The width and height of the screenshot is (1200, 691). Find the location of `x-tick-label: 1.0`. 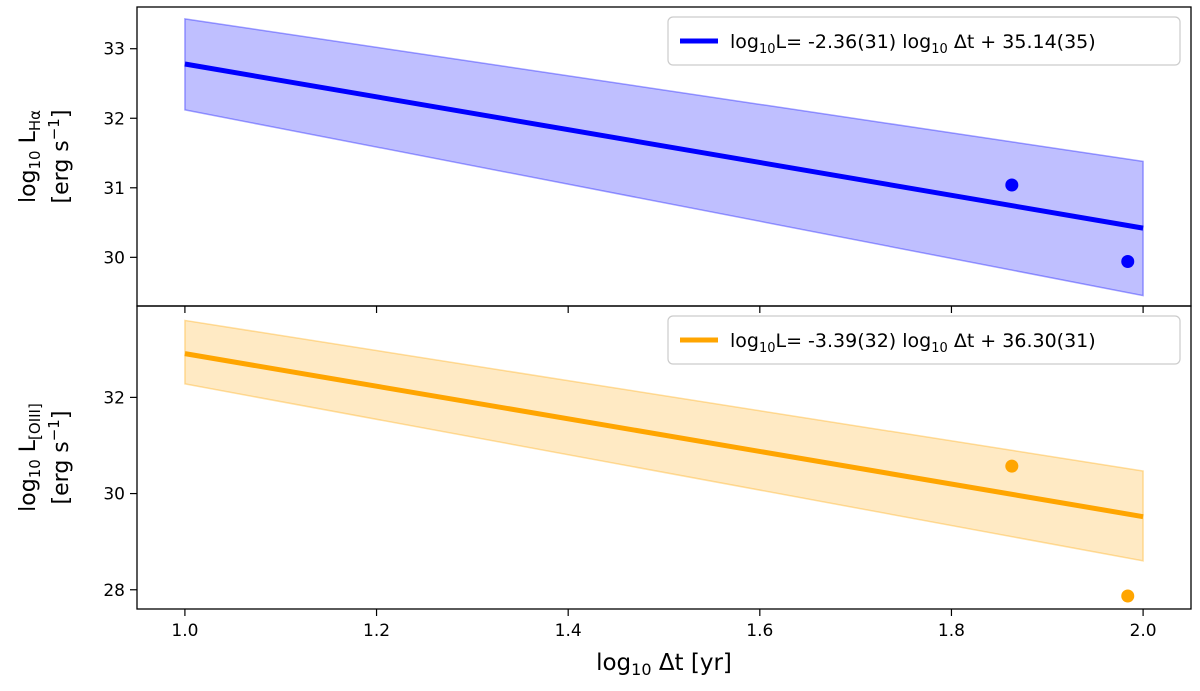

x-tick-label: 1.0 is located at coordinates (184, 631).